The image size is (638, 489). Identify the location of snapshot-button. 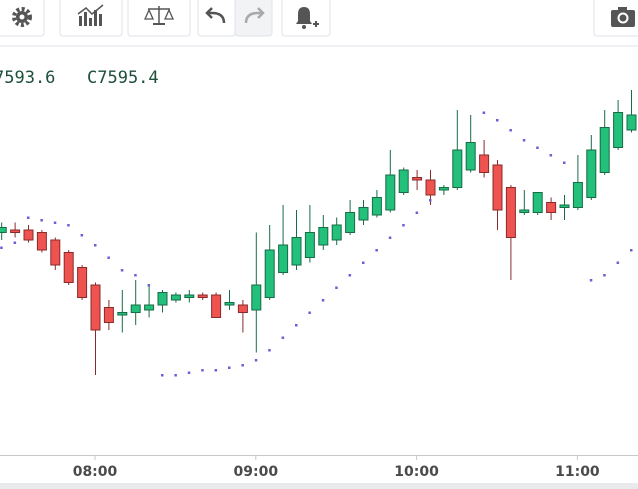
(615, 18).